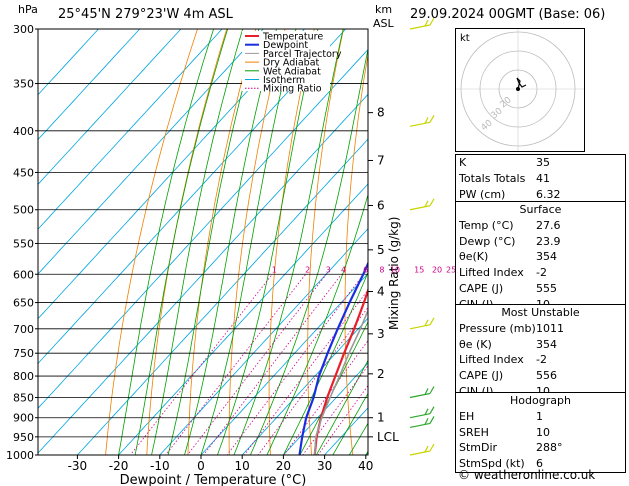  What do you see at coordinates (381, 250) in the screenshot?
I see `height-tick-label: 5` at bounding box center [381, 250].